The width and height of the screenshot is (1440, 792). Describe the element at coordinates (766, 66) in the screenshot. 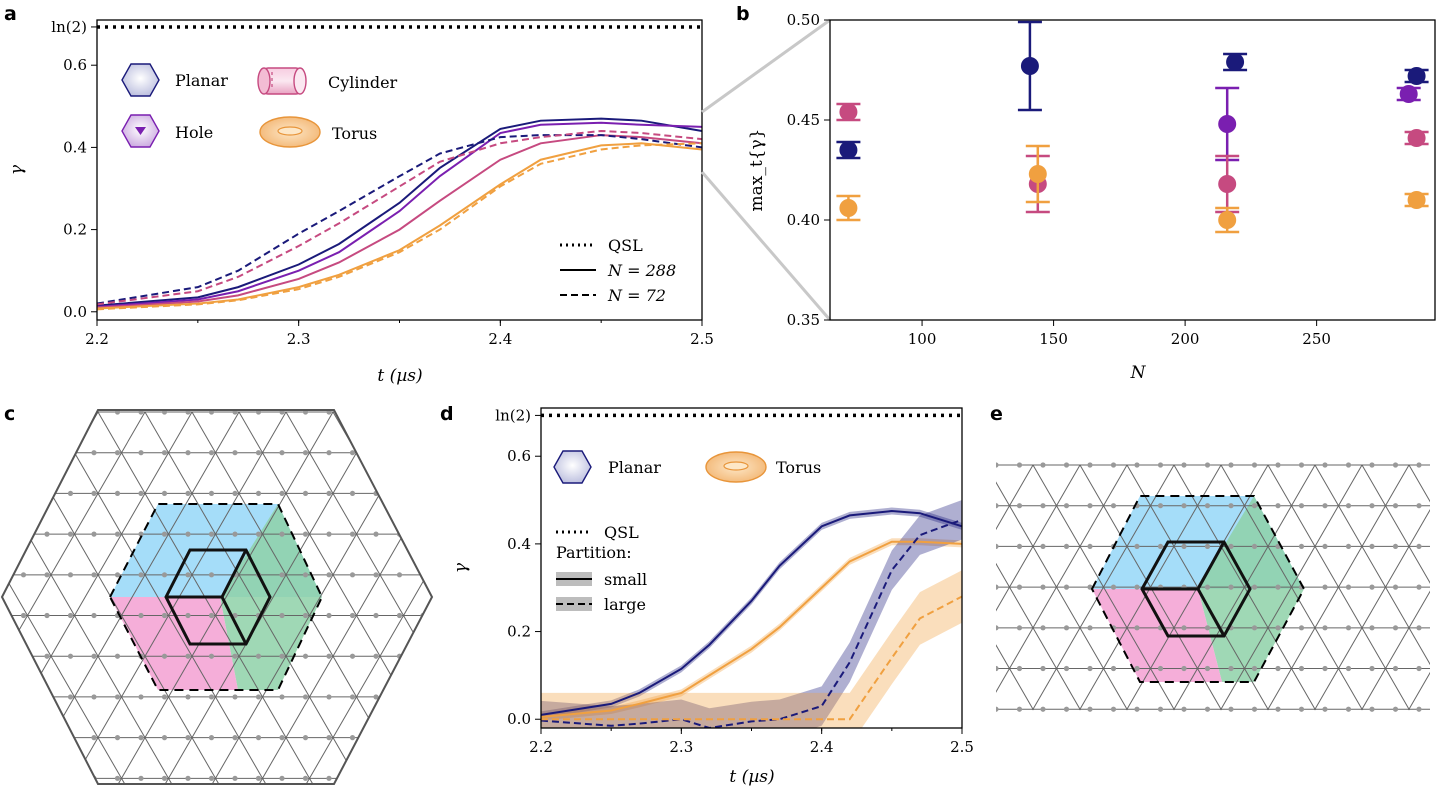

I see `zoom-connector-top` at that location.